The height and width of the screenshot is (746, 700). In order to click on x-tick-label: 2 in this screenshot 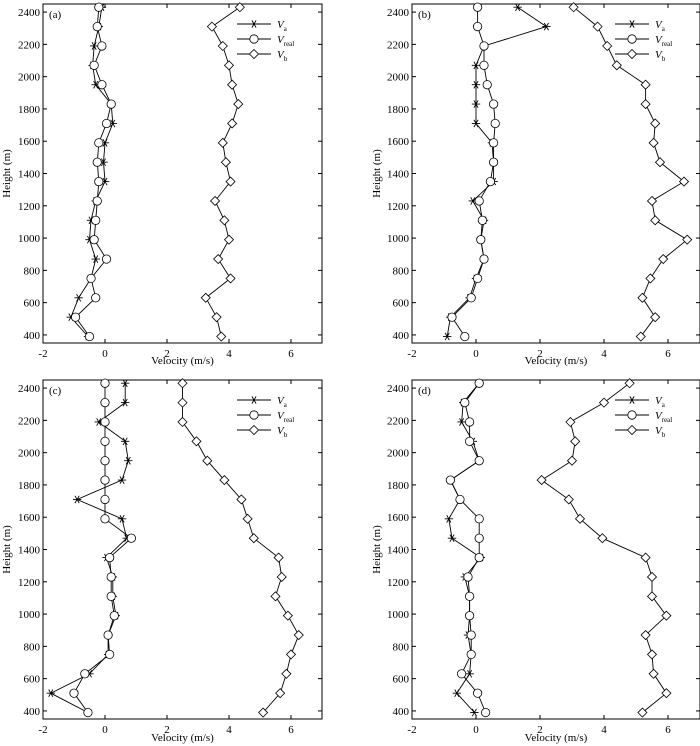, I will do `click(167, 730)`.